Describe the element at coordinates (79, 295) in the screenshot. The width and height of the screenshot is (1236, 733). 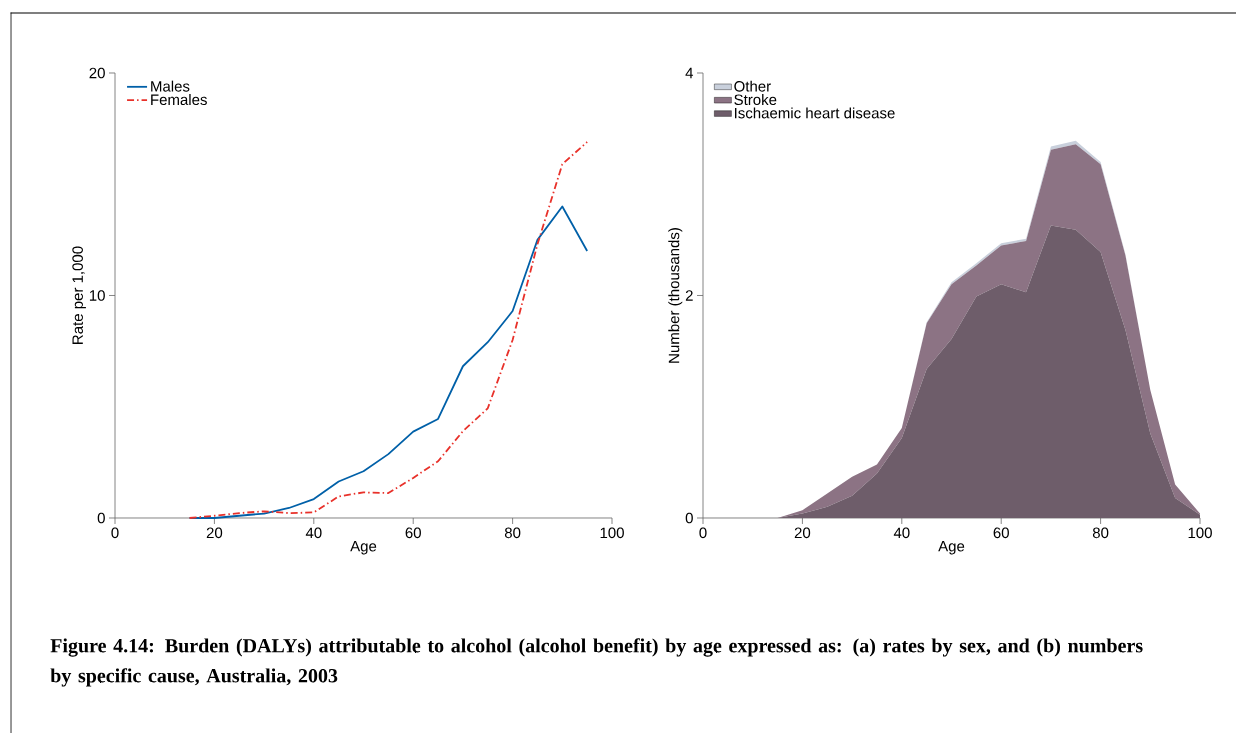
I see `y-axis-title: Rate per 1,000` at that location.